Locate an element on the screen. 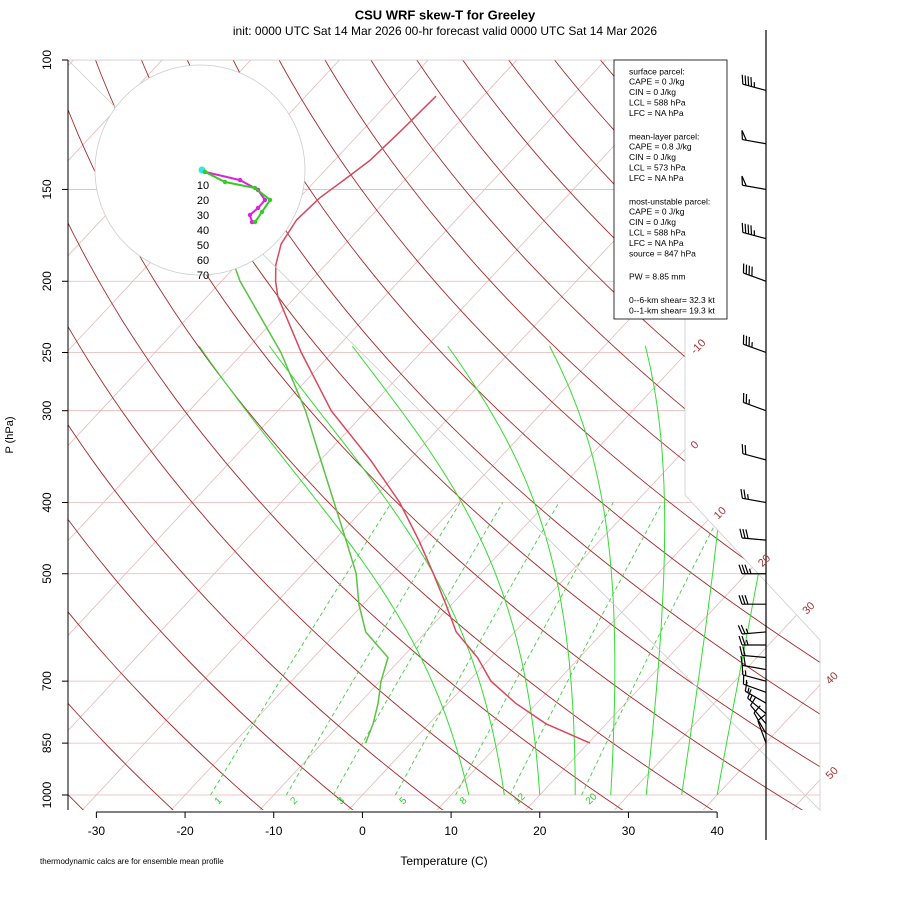  hodograph-ring-label: 30 is located at coordinates (203, 216).